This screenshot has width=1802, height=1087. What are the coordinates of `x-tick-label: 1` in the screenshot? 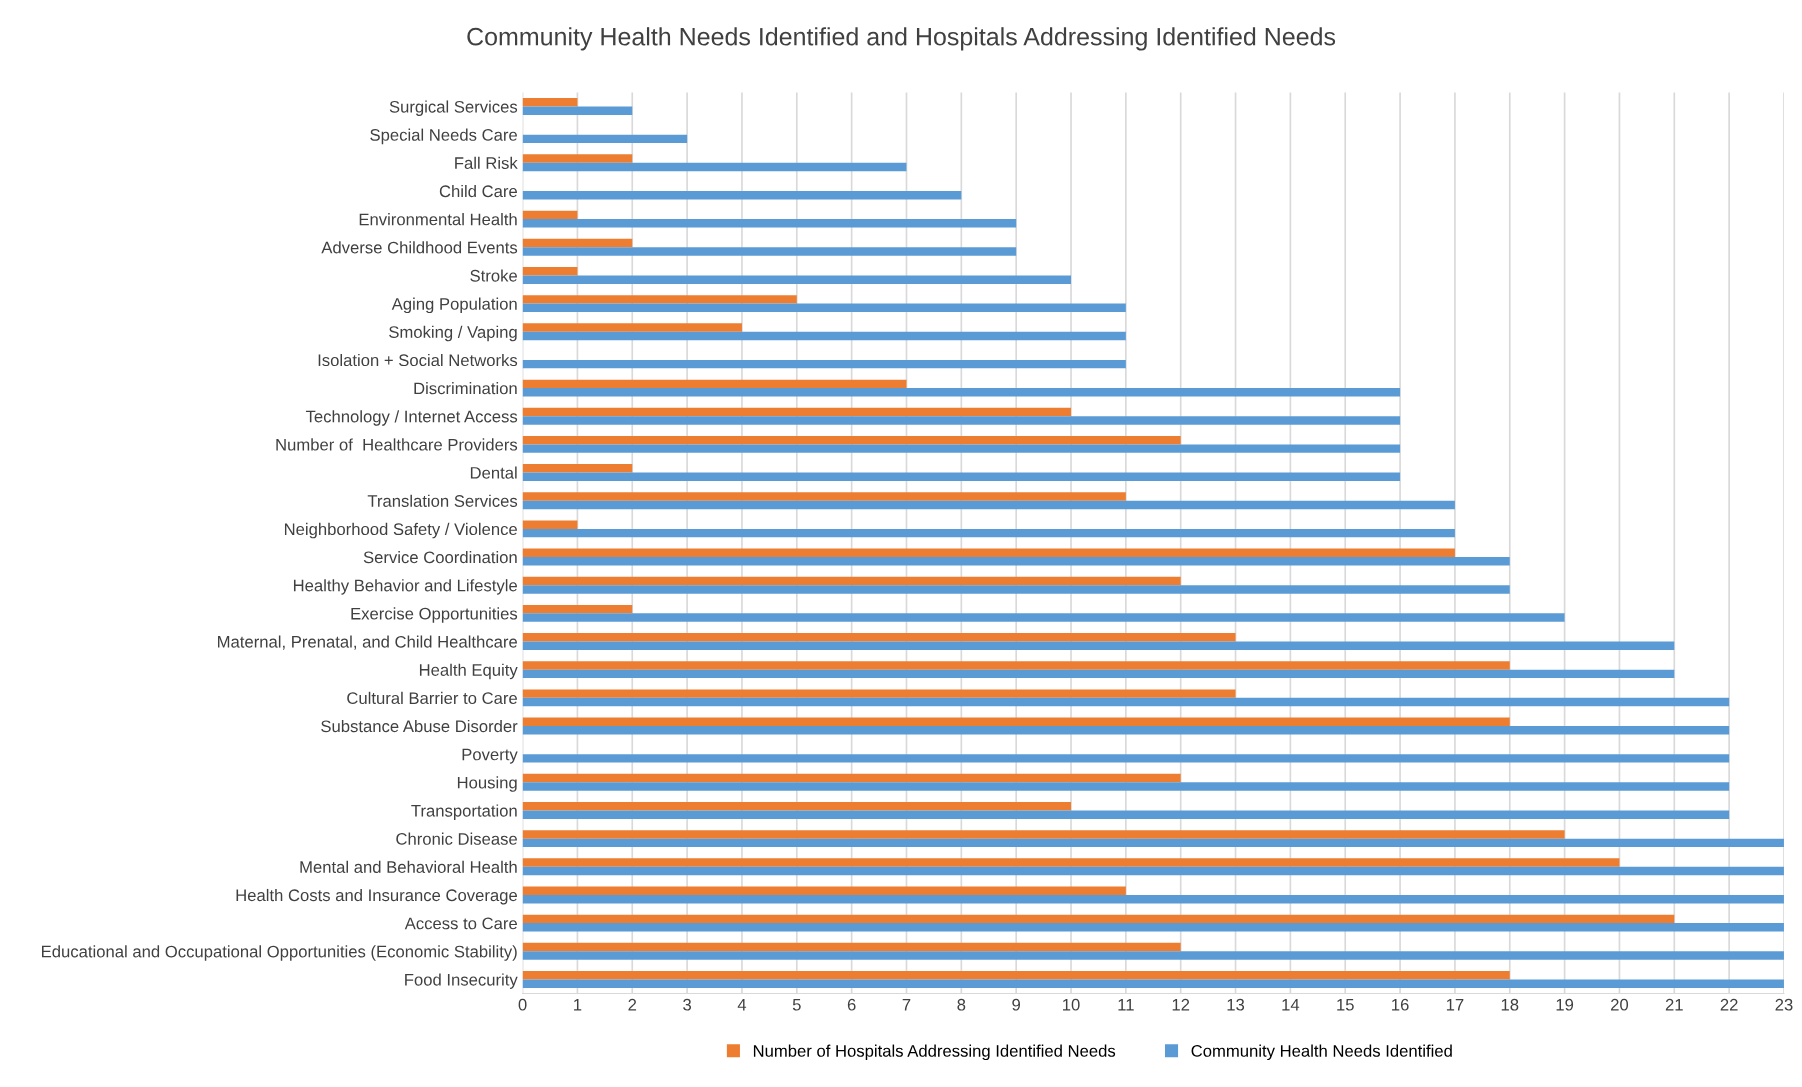 It's located at (578, 1004).